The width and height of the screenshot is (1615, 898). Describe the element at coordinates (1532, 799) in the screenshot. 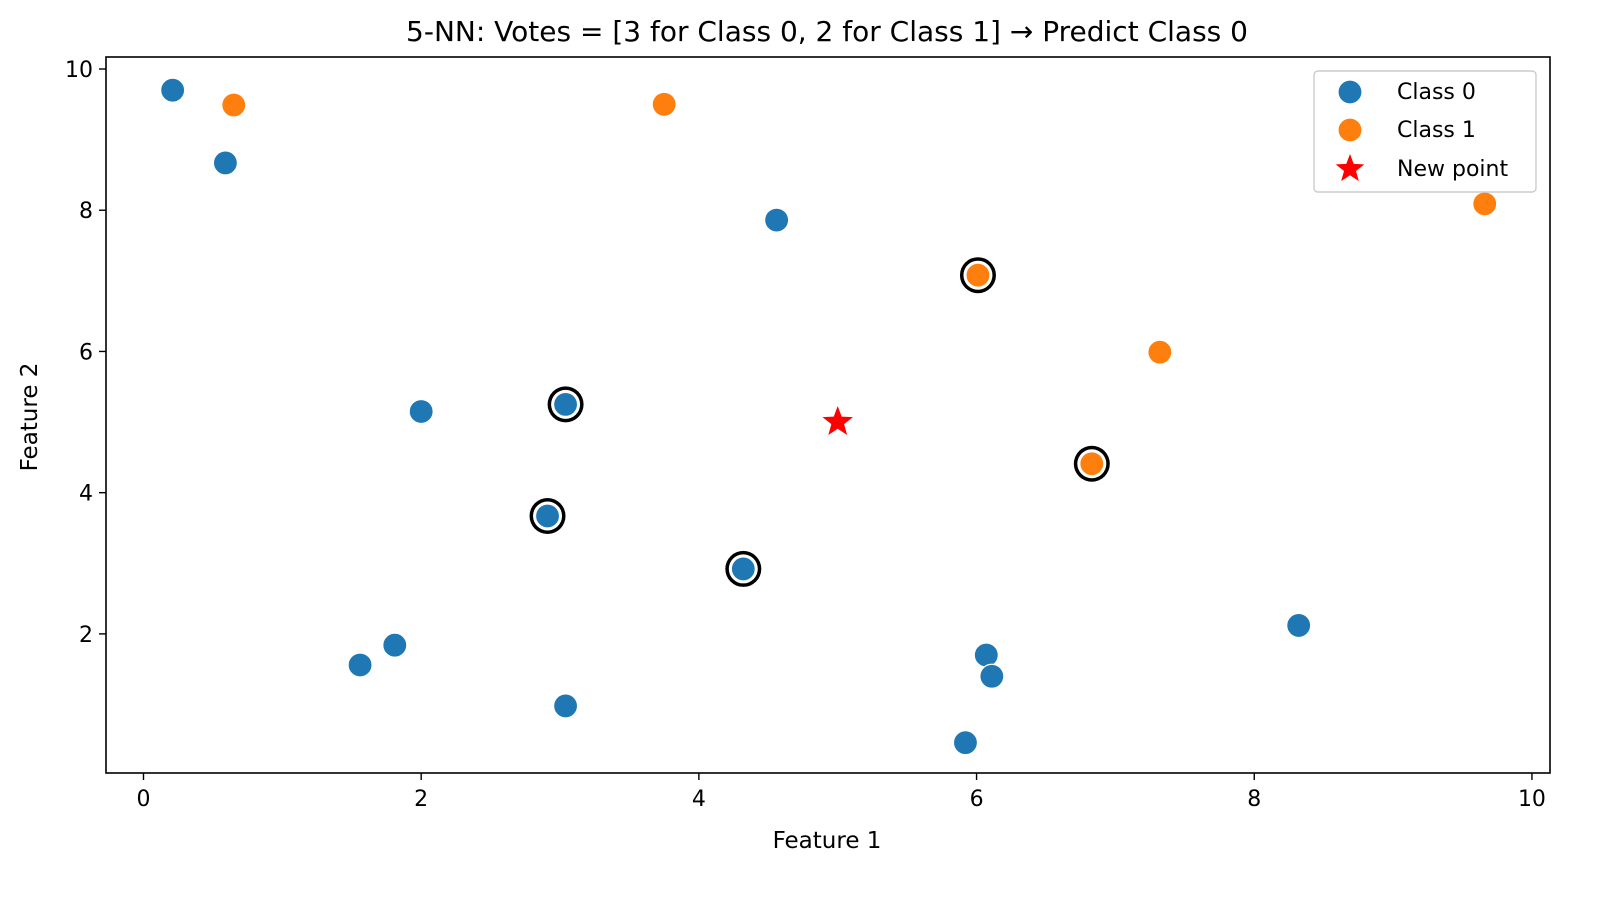

I see `x-tick-label: 10` at that location.